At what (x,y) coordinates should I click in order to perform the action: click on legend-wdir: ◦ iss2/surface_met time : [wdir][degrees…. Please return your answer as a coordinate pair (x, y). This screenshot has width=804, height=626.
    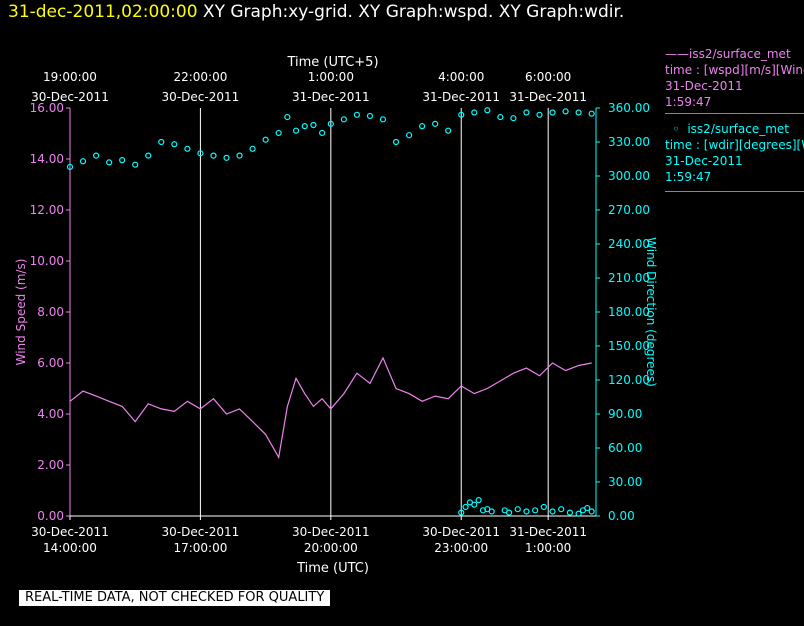
    Looking at the image, I should click on (734, 153).